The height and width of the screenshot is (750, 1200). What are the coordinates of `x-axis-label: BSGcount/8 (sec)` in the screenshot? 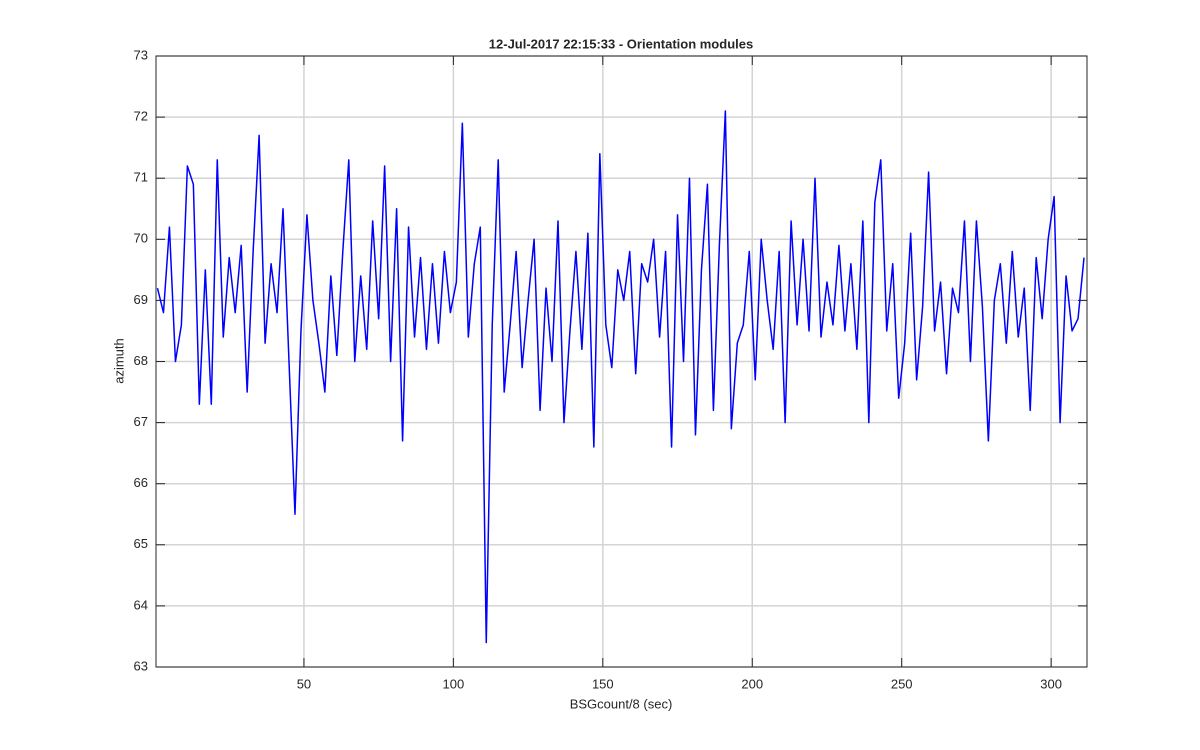 It's located at (621, 703).